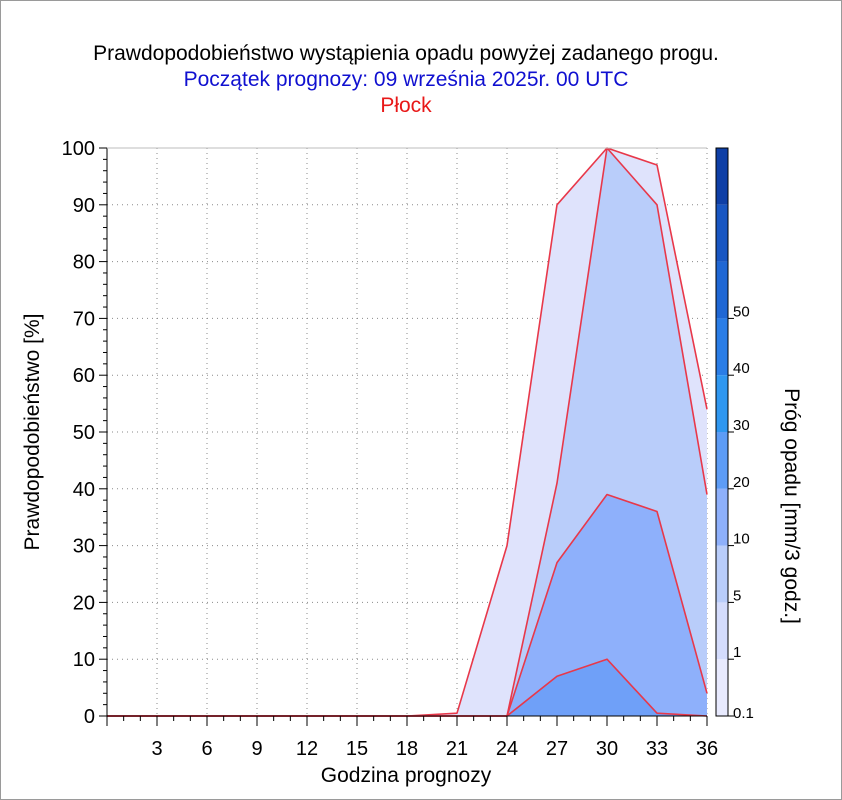 The height and width of the screenshot is (800, 842). Describe the element at coordinates (607, 749) in the screenshot. I see `x-tick-label: 30` at that location.